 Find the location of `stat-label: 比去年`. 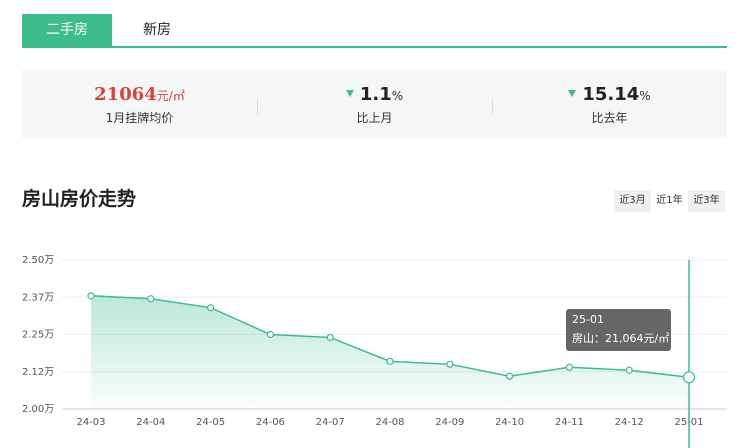

stat-label: 比去年 is located at coordinates (609, 118).